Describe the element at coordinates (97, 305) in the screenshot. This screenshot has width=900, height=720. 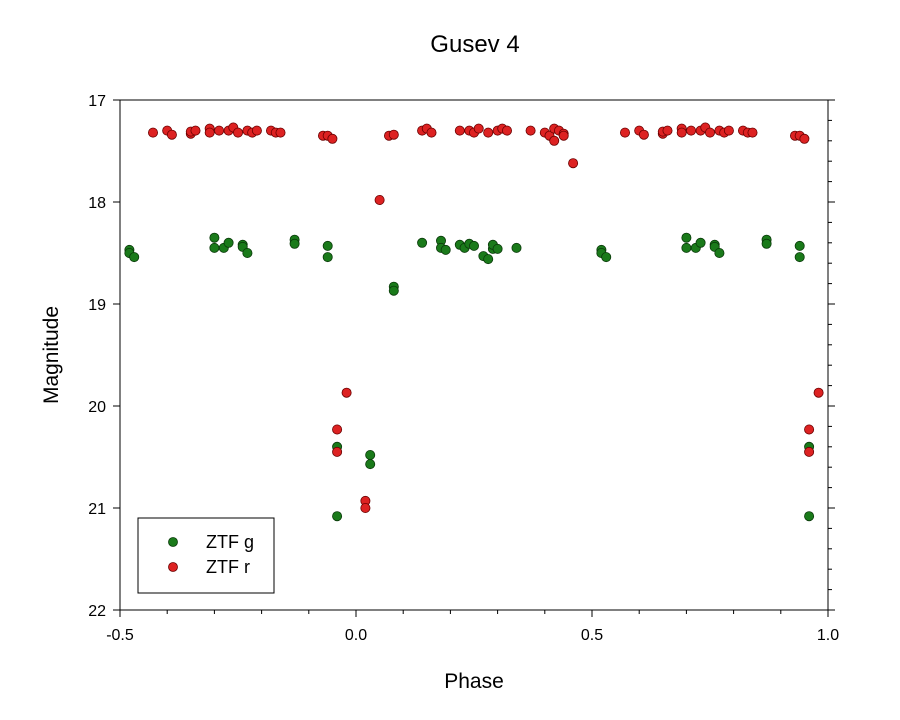
I see `y-tick-label: 19` at that location.